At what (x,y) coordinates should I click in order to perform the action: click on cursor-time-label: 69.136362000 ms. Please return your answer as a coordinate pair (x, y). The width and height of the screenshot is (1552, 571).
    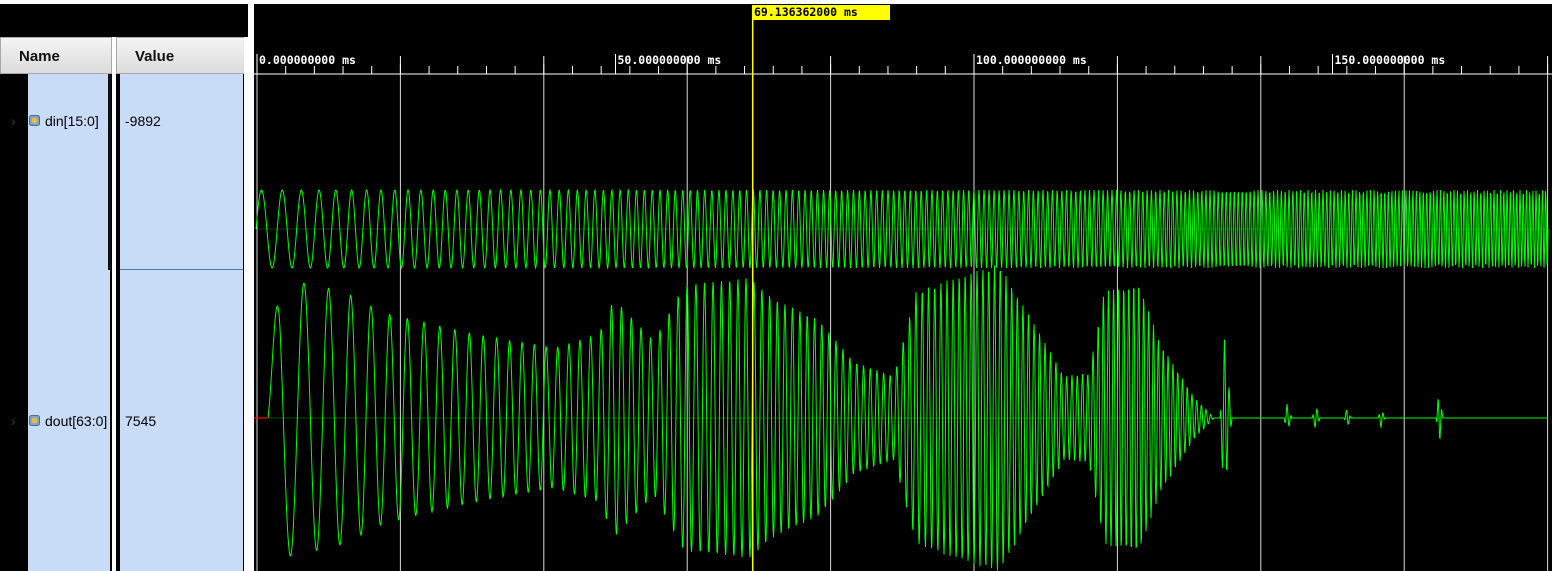
    Looking at the image, I should click on (821, 12).